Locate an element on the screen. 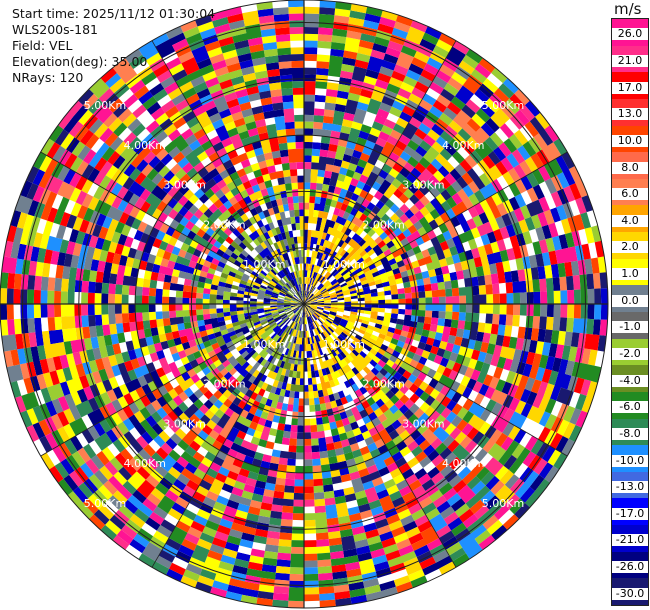 This screenshot has width=650, height=610. colorbar-tick-label: -4.0 is located at coordinates (630, 380).